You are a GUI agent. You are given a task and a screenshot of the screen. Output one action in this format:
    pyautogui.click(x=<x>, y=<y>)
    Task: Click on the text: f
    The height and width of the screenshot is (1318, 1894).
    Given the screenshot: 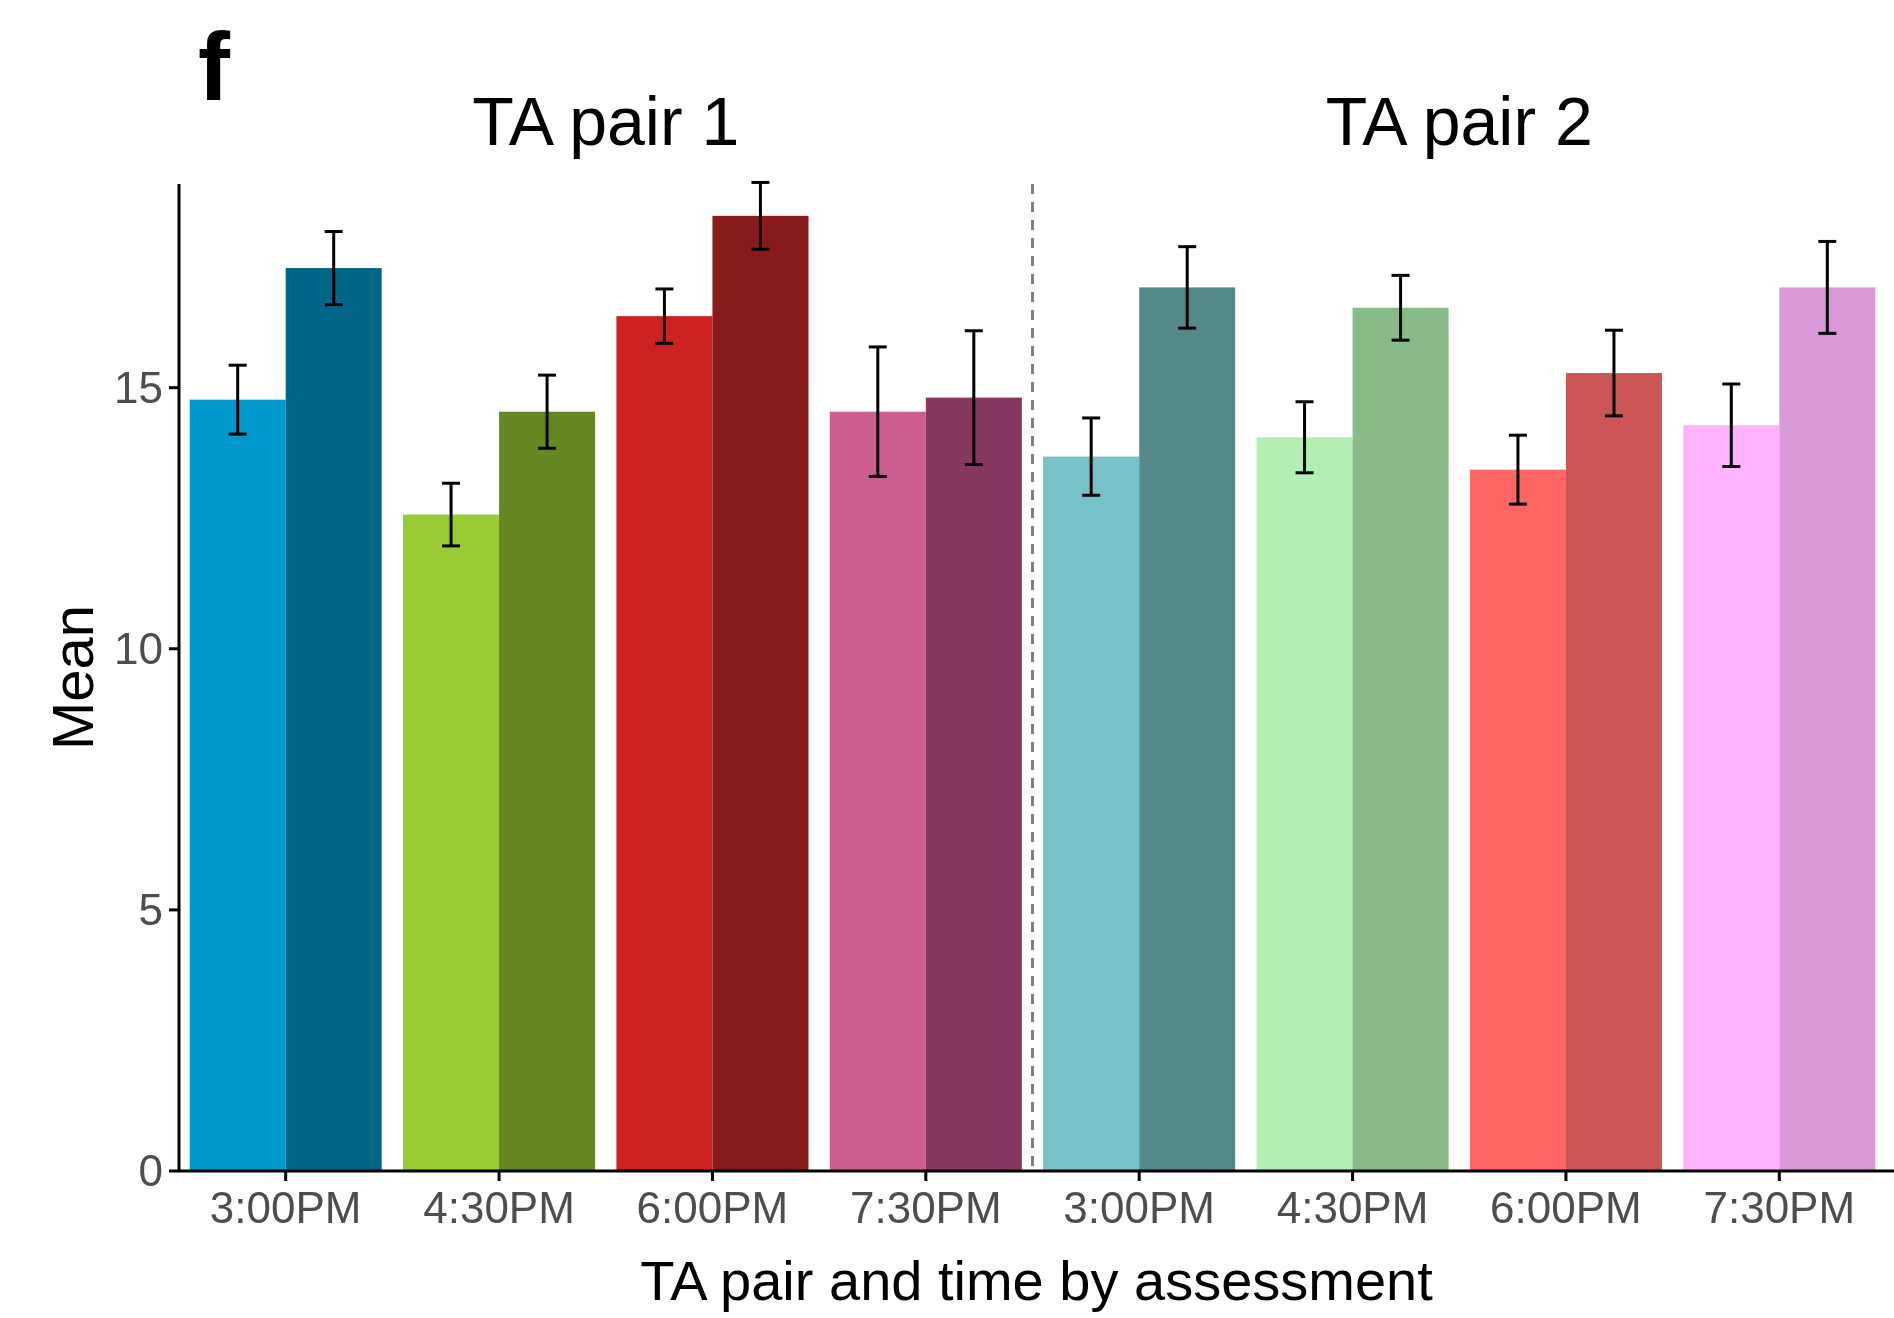 What is the action you would take?
    pyautogui.click(x=214, y=66)
    